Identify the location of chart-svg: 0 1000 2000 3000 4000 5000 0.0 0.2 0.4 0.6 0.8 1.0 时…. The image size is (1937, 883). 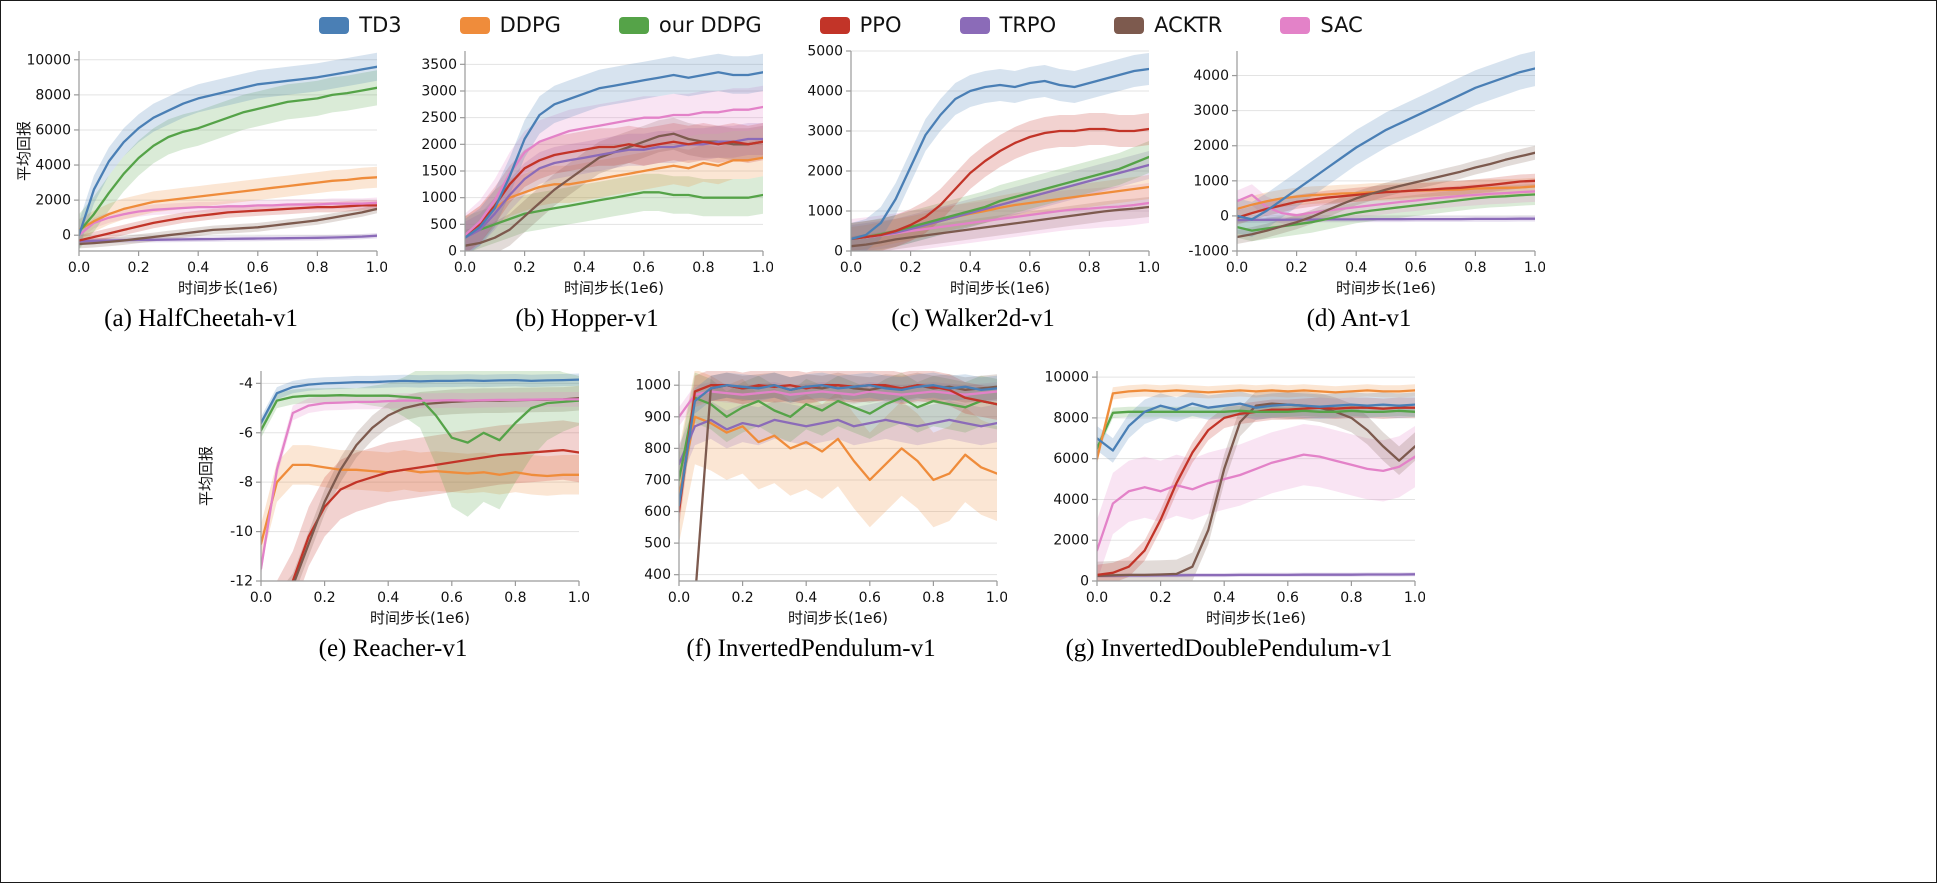
(973, 170).